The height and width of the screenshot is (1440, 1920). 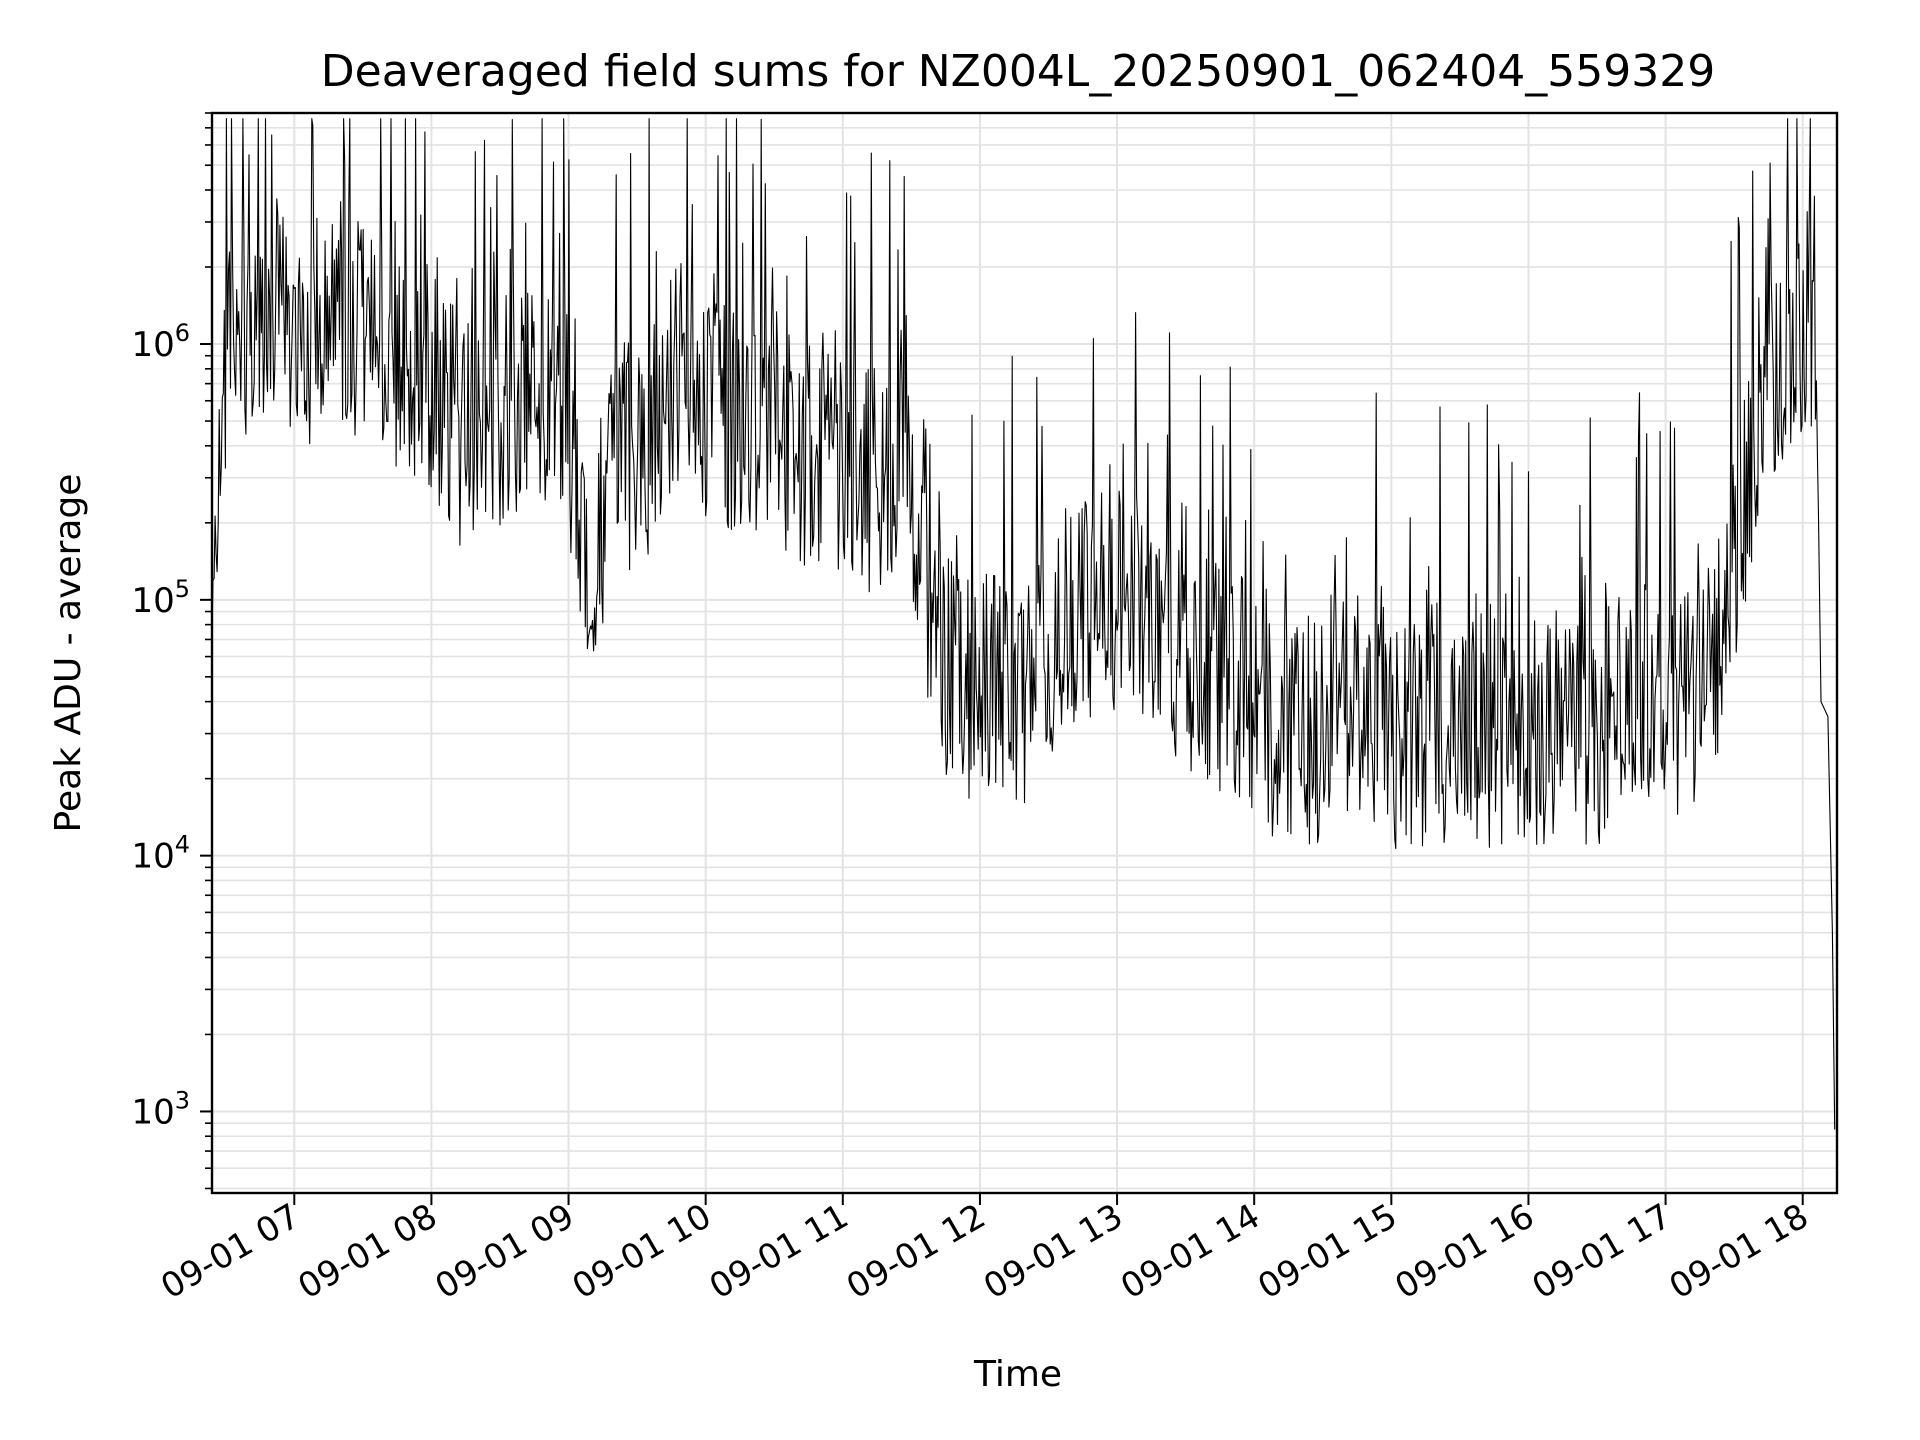 What do you see at coordinates (1017, 1374) in the screenshot?
I see `x-axis-label: Time` at bounding box center [1017, 1374].